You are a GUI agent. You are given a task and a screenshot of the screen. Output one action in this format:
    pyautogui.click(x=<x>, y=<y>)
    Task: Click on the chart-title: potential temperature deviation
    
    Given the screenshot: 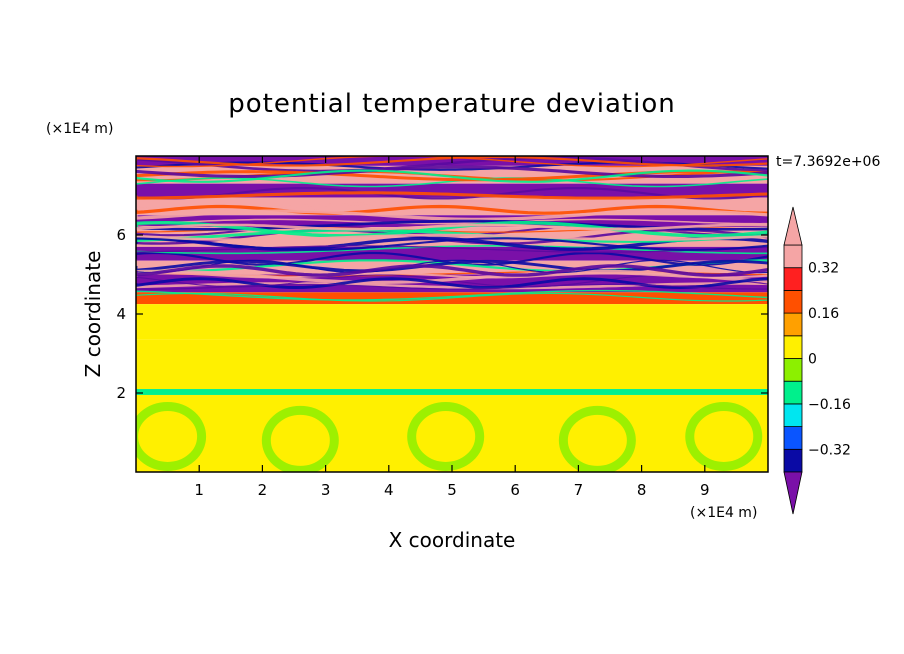 What is the action you would take?
    pyautogui.click(x=451, y=104)
    